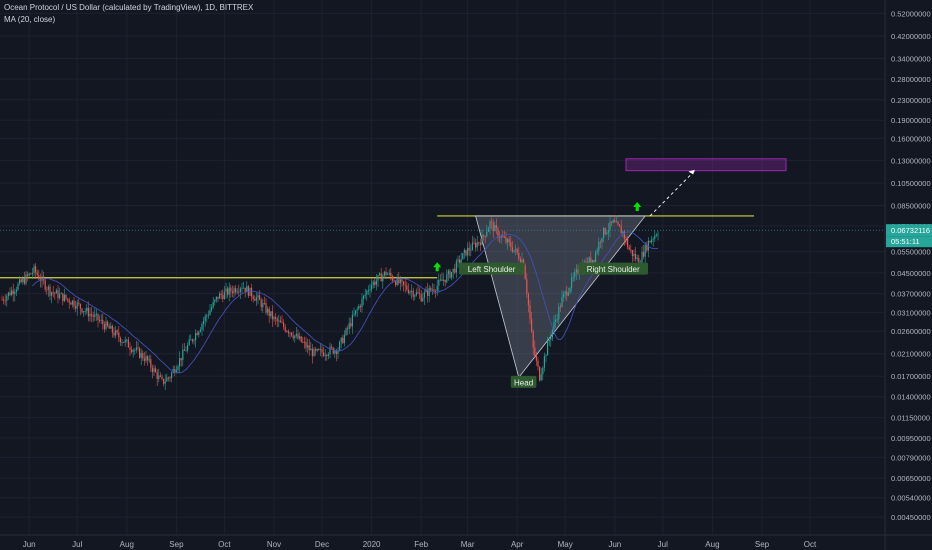  What do you see at coordinates (30, 19) in the screenshot?
I see `indicator-label: MA (20, close)` at bounding box center [30, 19].